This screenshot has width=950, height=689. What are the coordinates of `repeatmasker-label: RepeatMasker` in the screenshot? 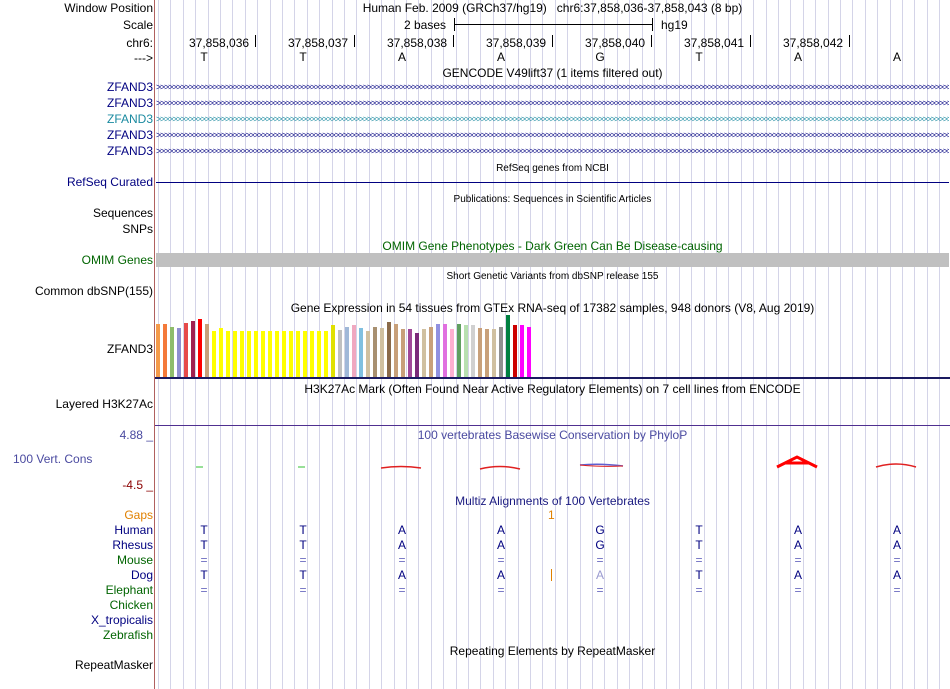 It's located at (113, 665).